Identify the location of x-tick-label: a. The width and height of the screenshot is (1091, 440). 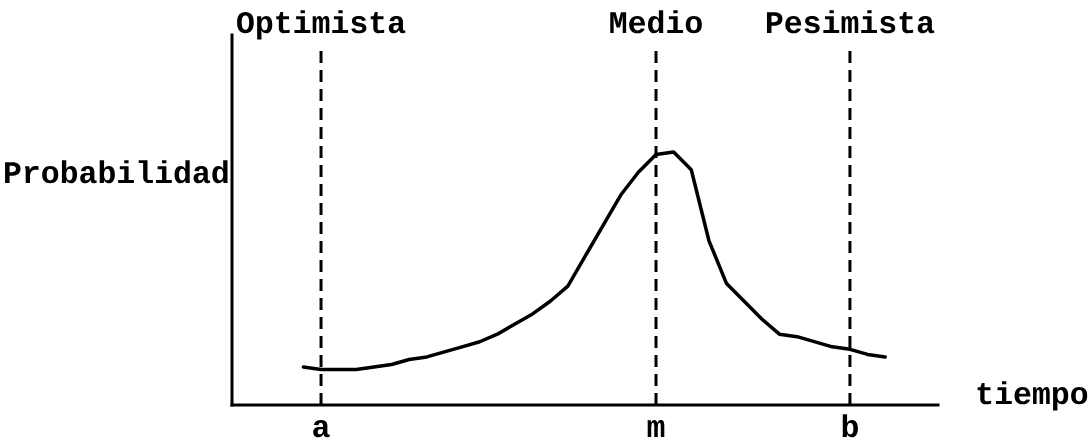
(321, 429).